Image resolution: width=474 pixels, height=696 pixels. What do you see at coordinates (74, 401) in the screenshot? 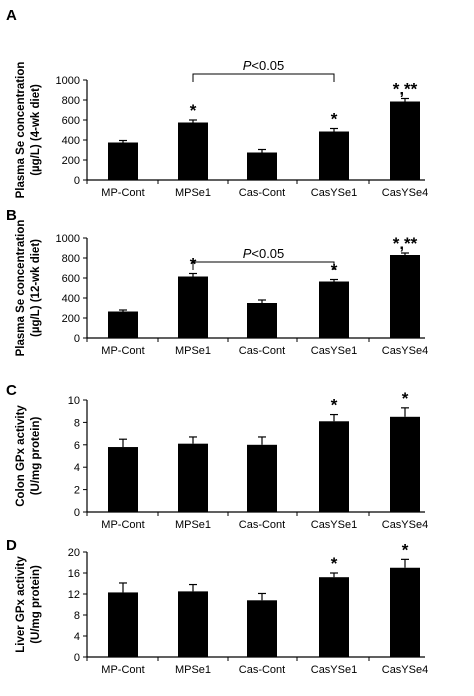
I see `y-tick-label: 10` at bounding box center [74, 401].